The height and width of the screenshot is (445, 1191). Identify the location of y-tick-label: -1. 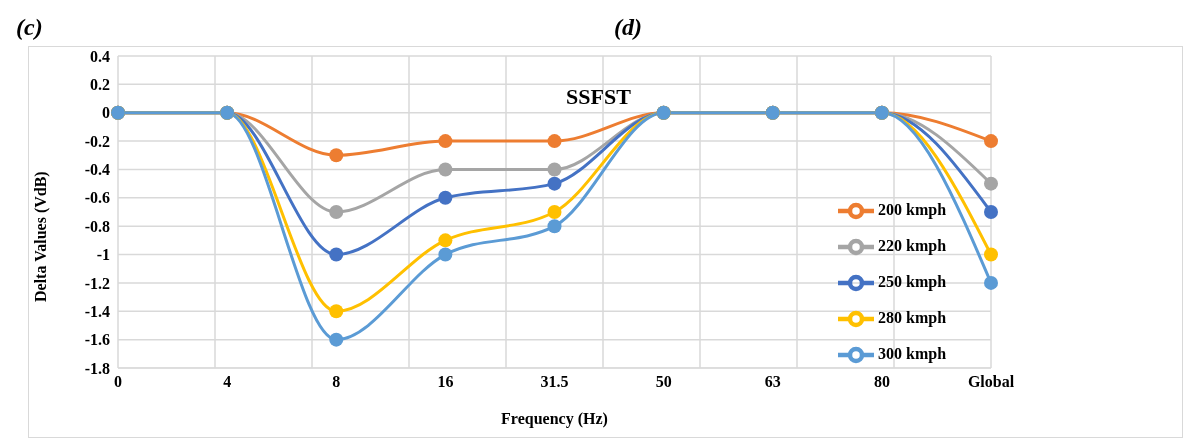
(103, 255).